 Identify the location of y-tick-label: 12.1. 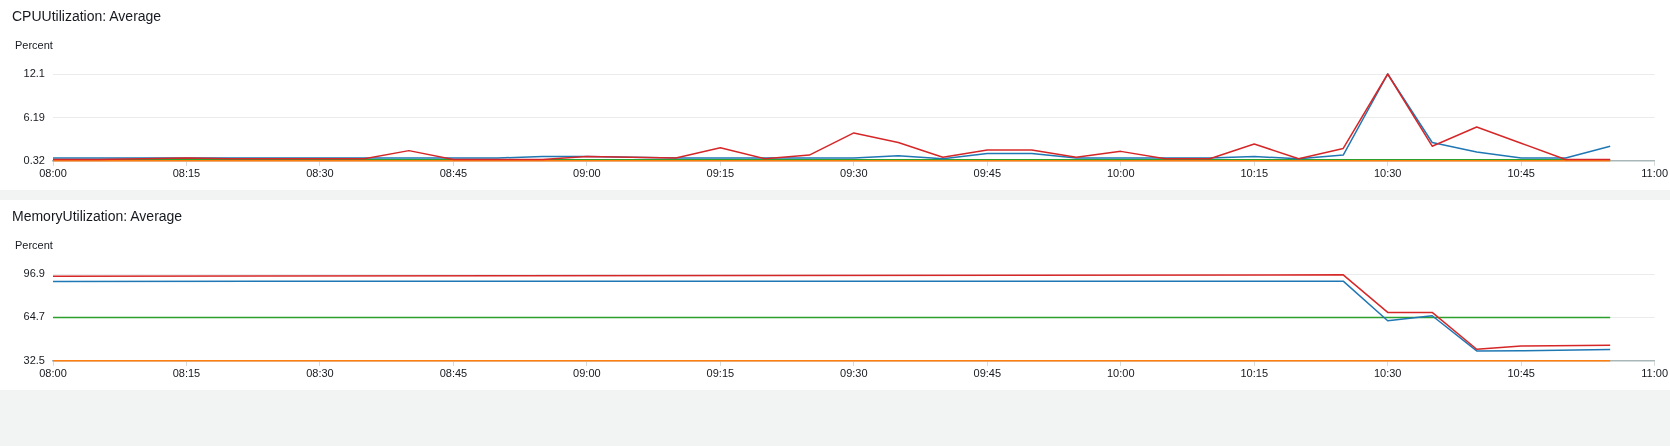
(34, 73).